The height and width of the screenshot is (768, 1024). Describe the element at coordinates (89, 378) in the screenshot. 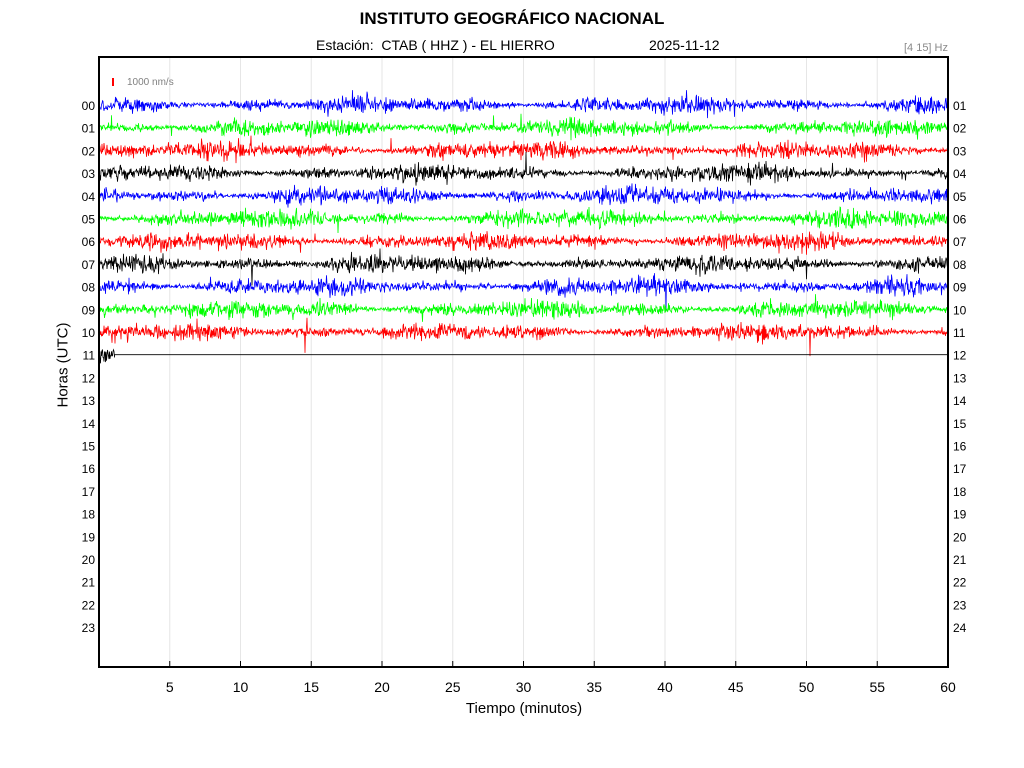

I see `left-hour-label: 12` at that location.